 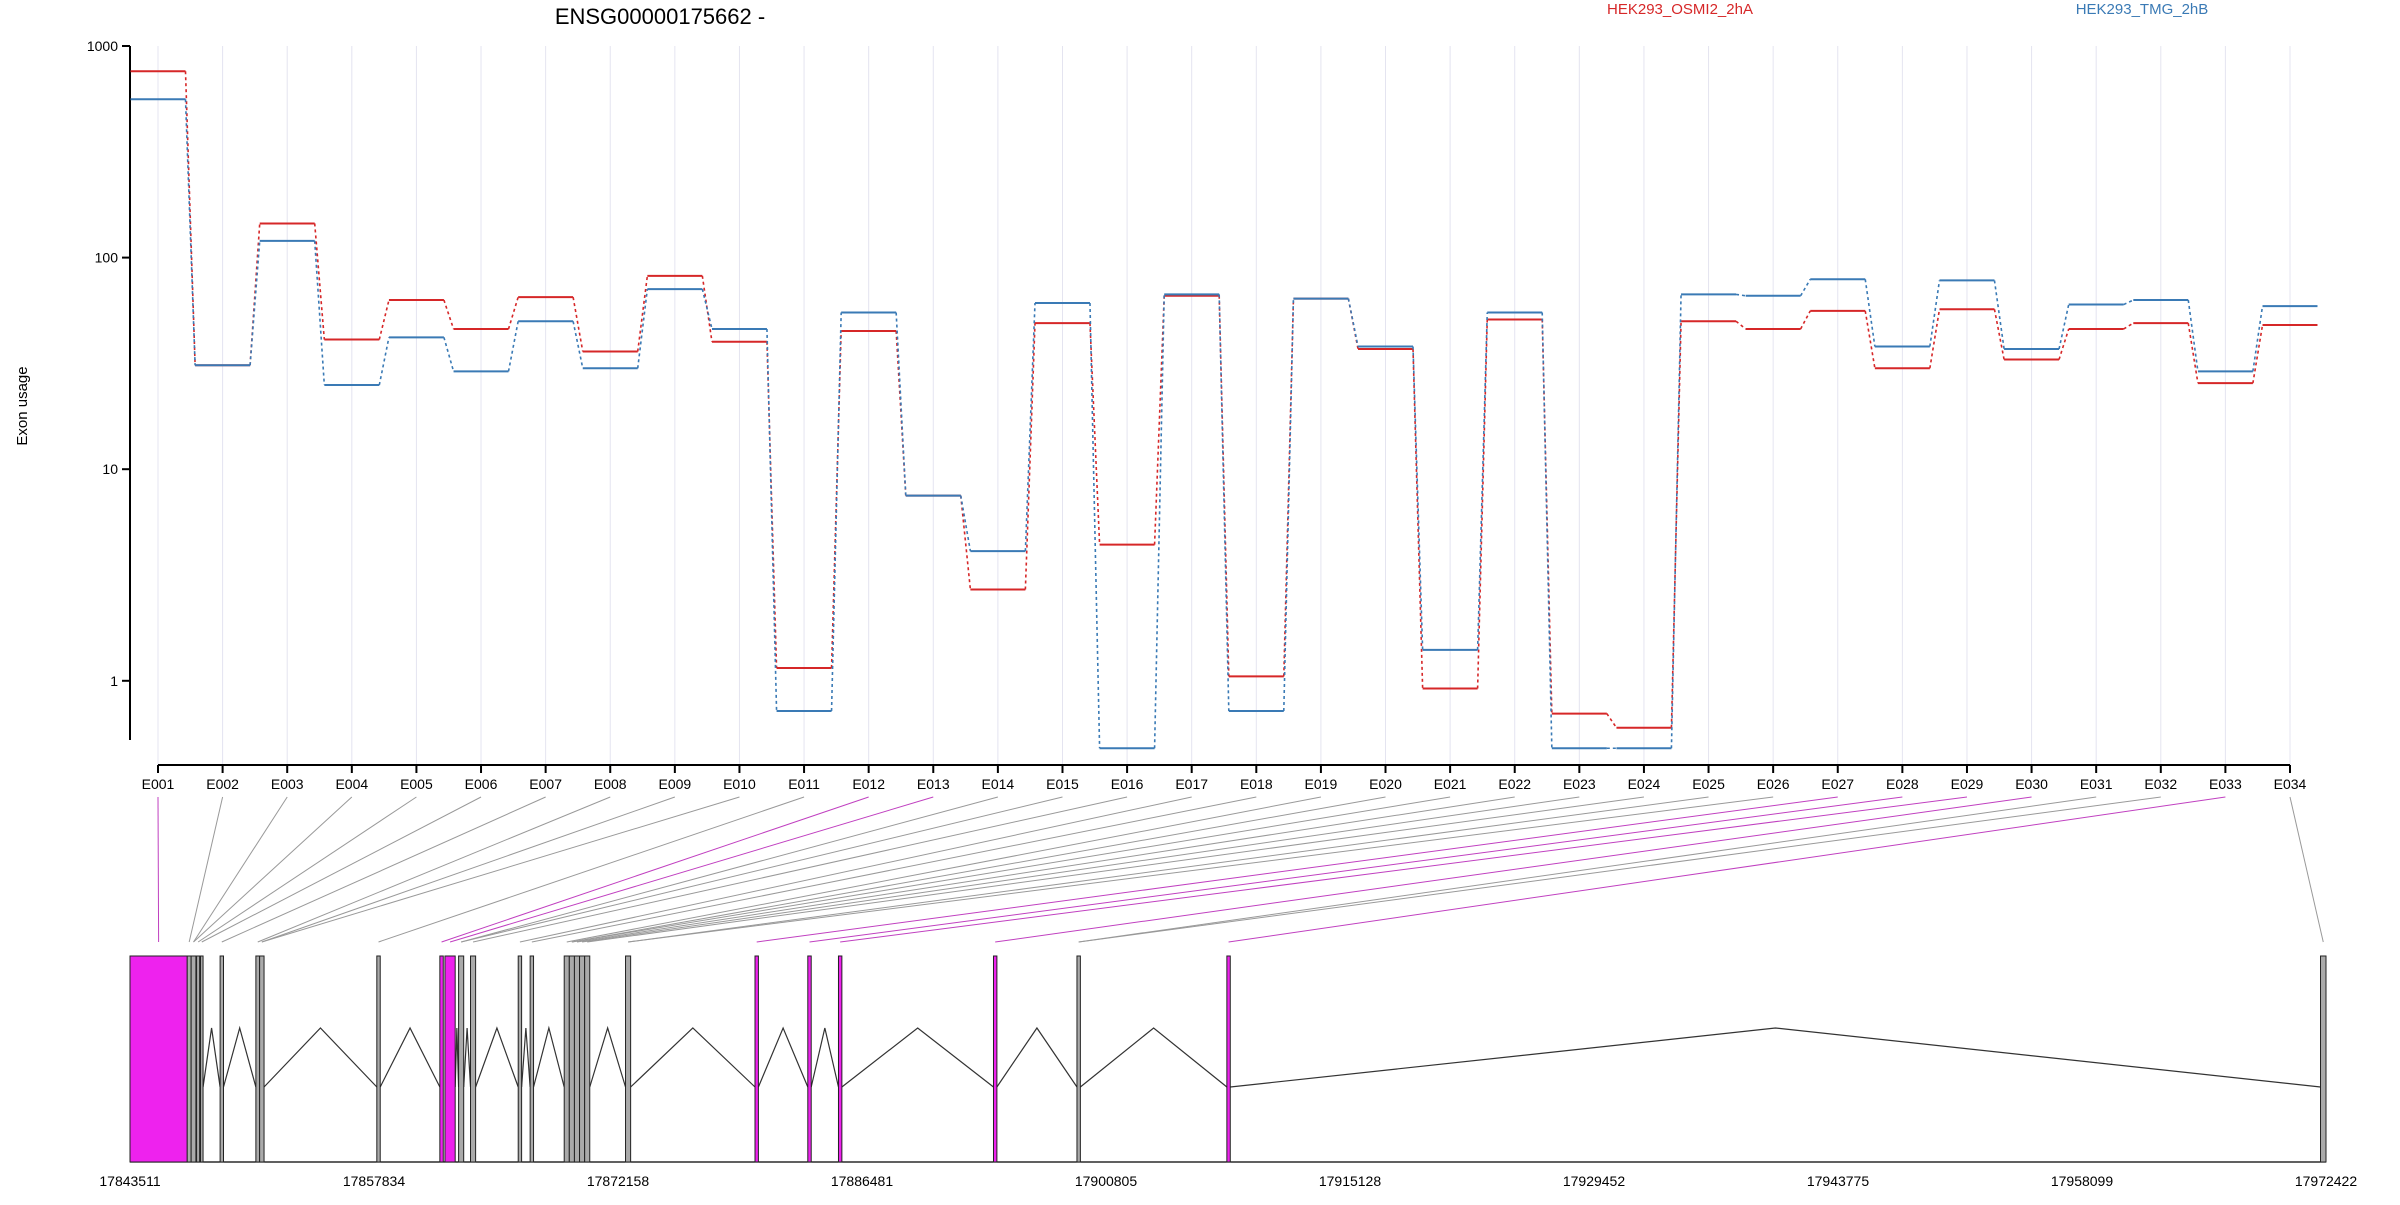 I want to click on exon-link-E007, so click(x=383, y=869).